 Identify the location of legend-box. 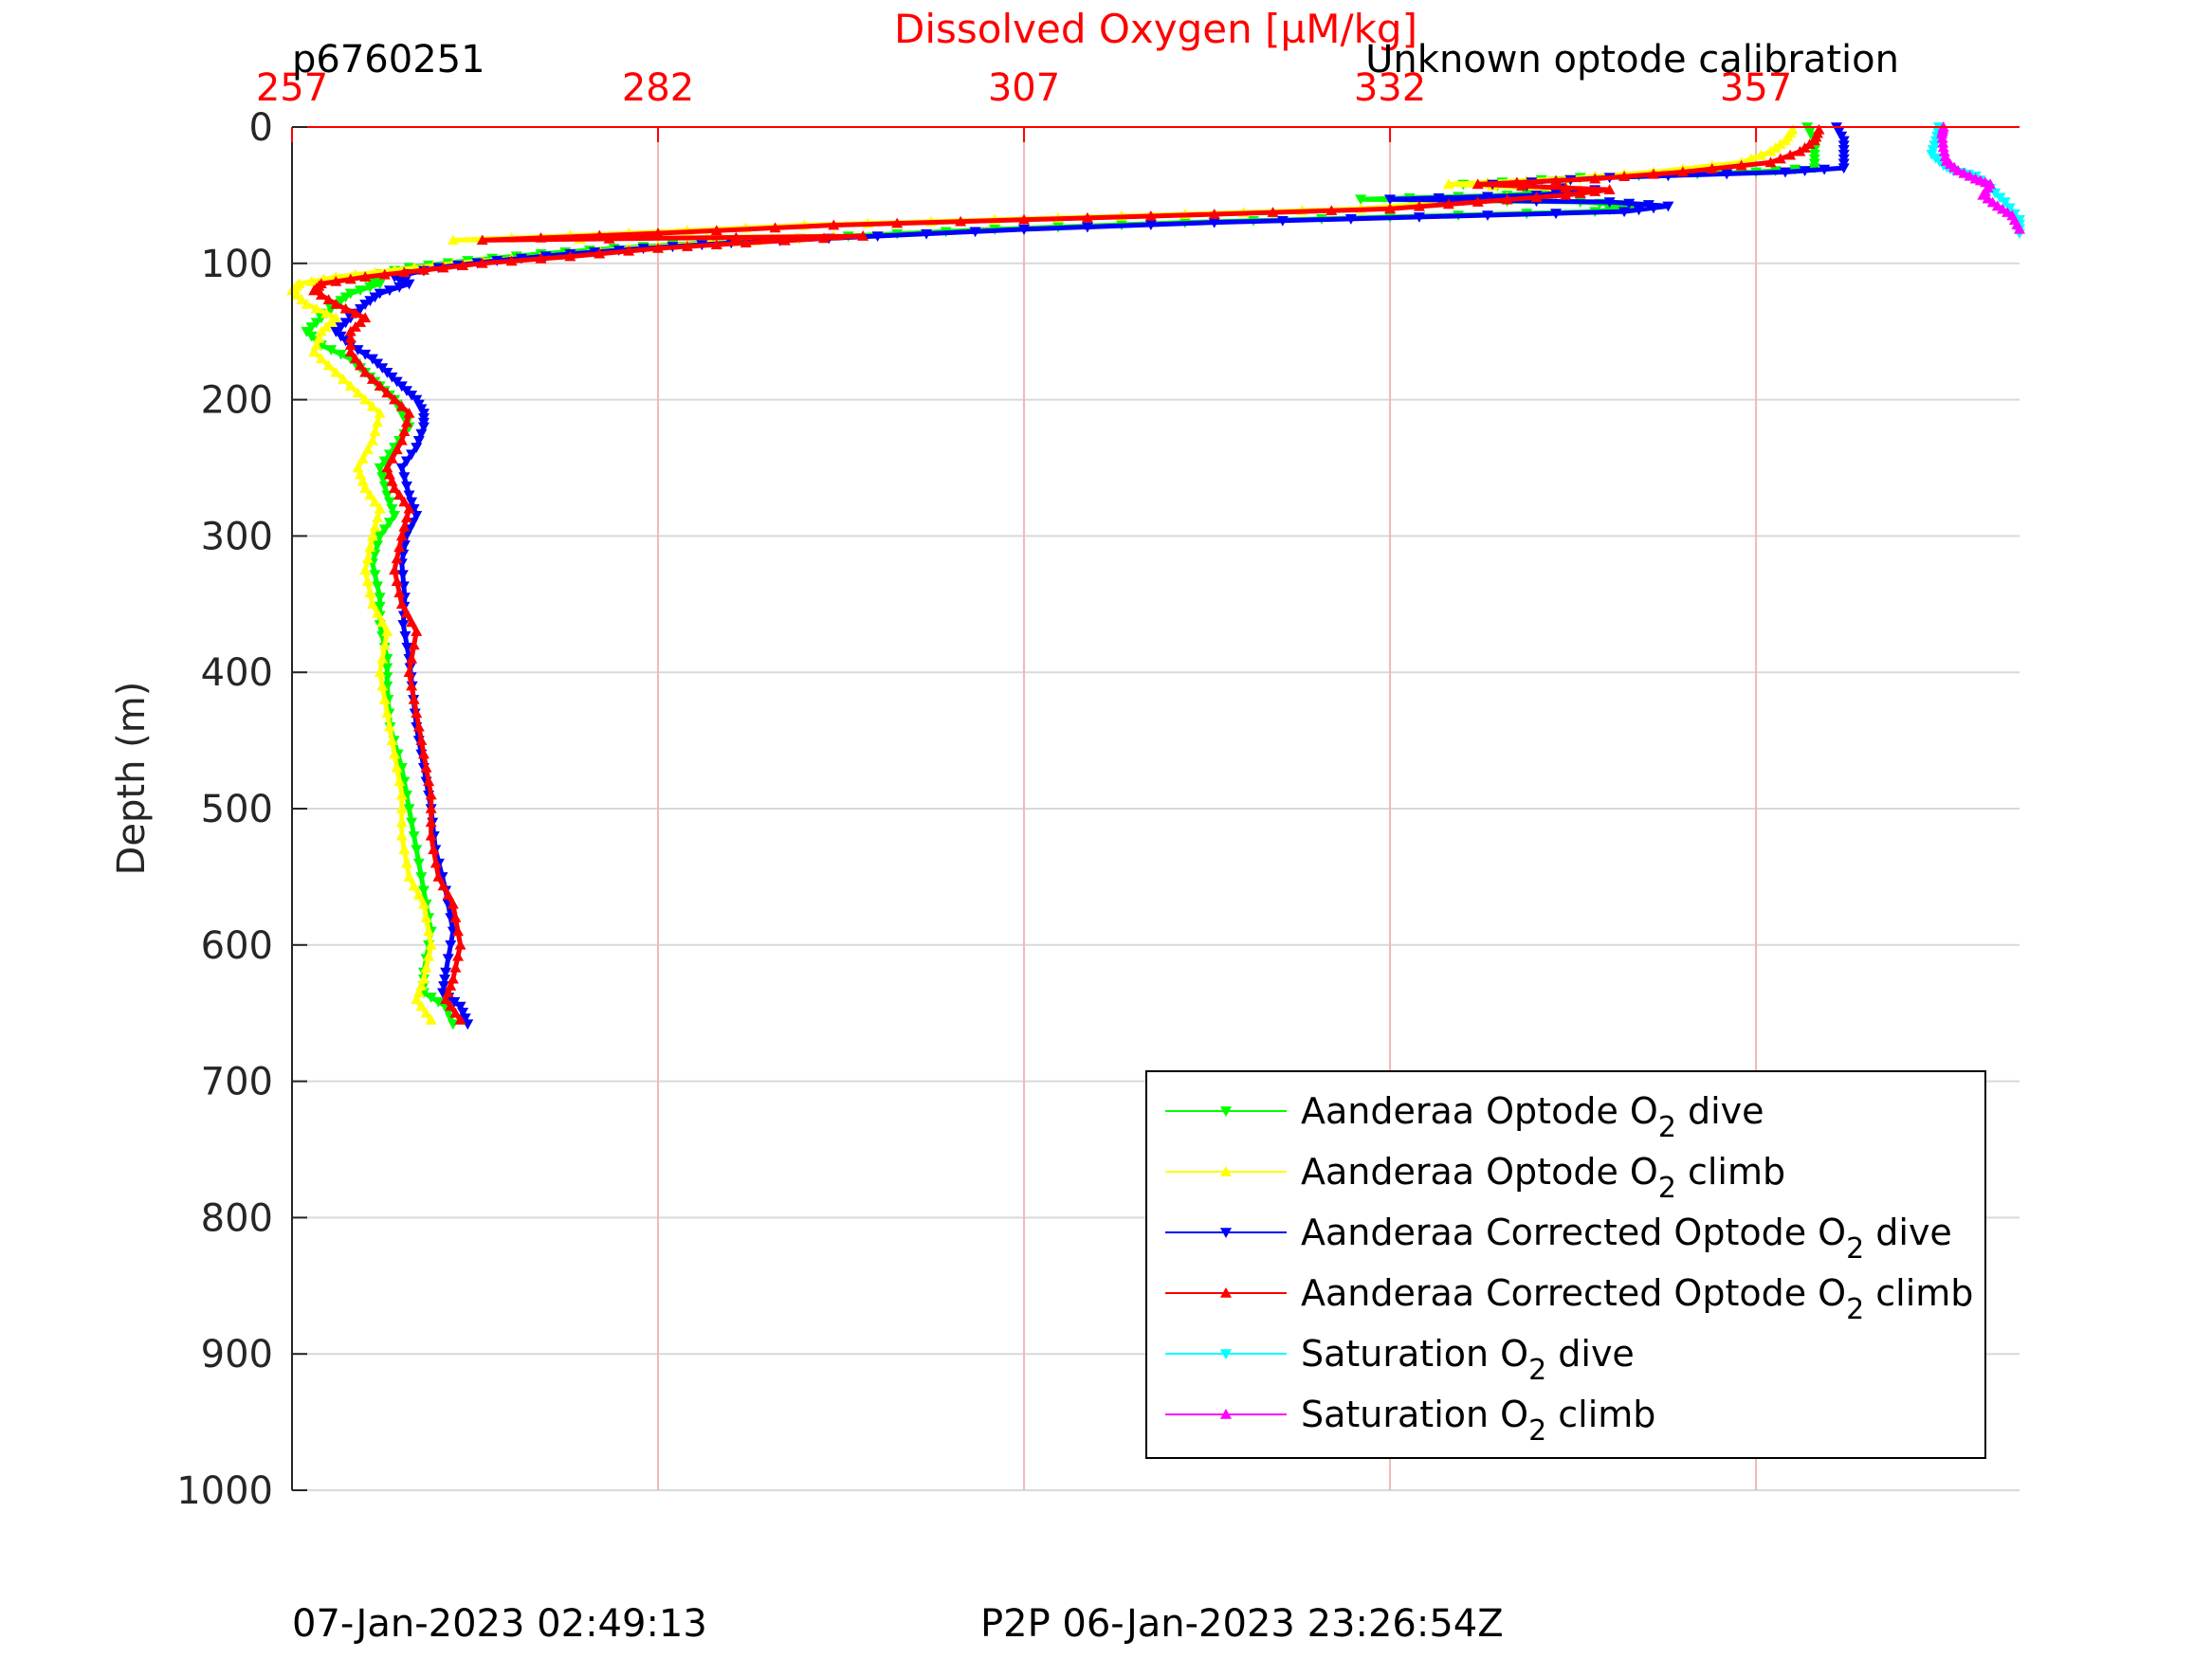
(1565, 1264).